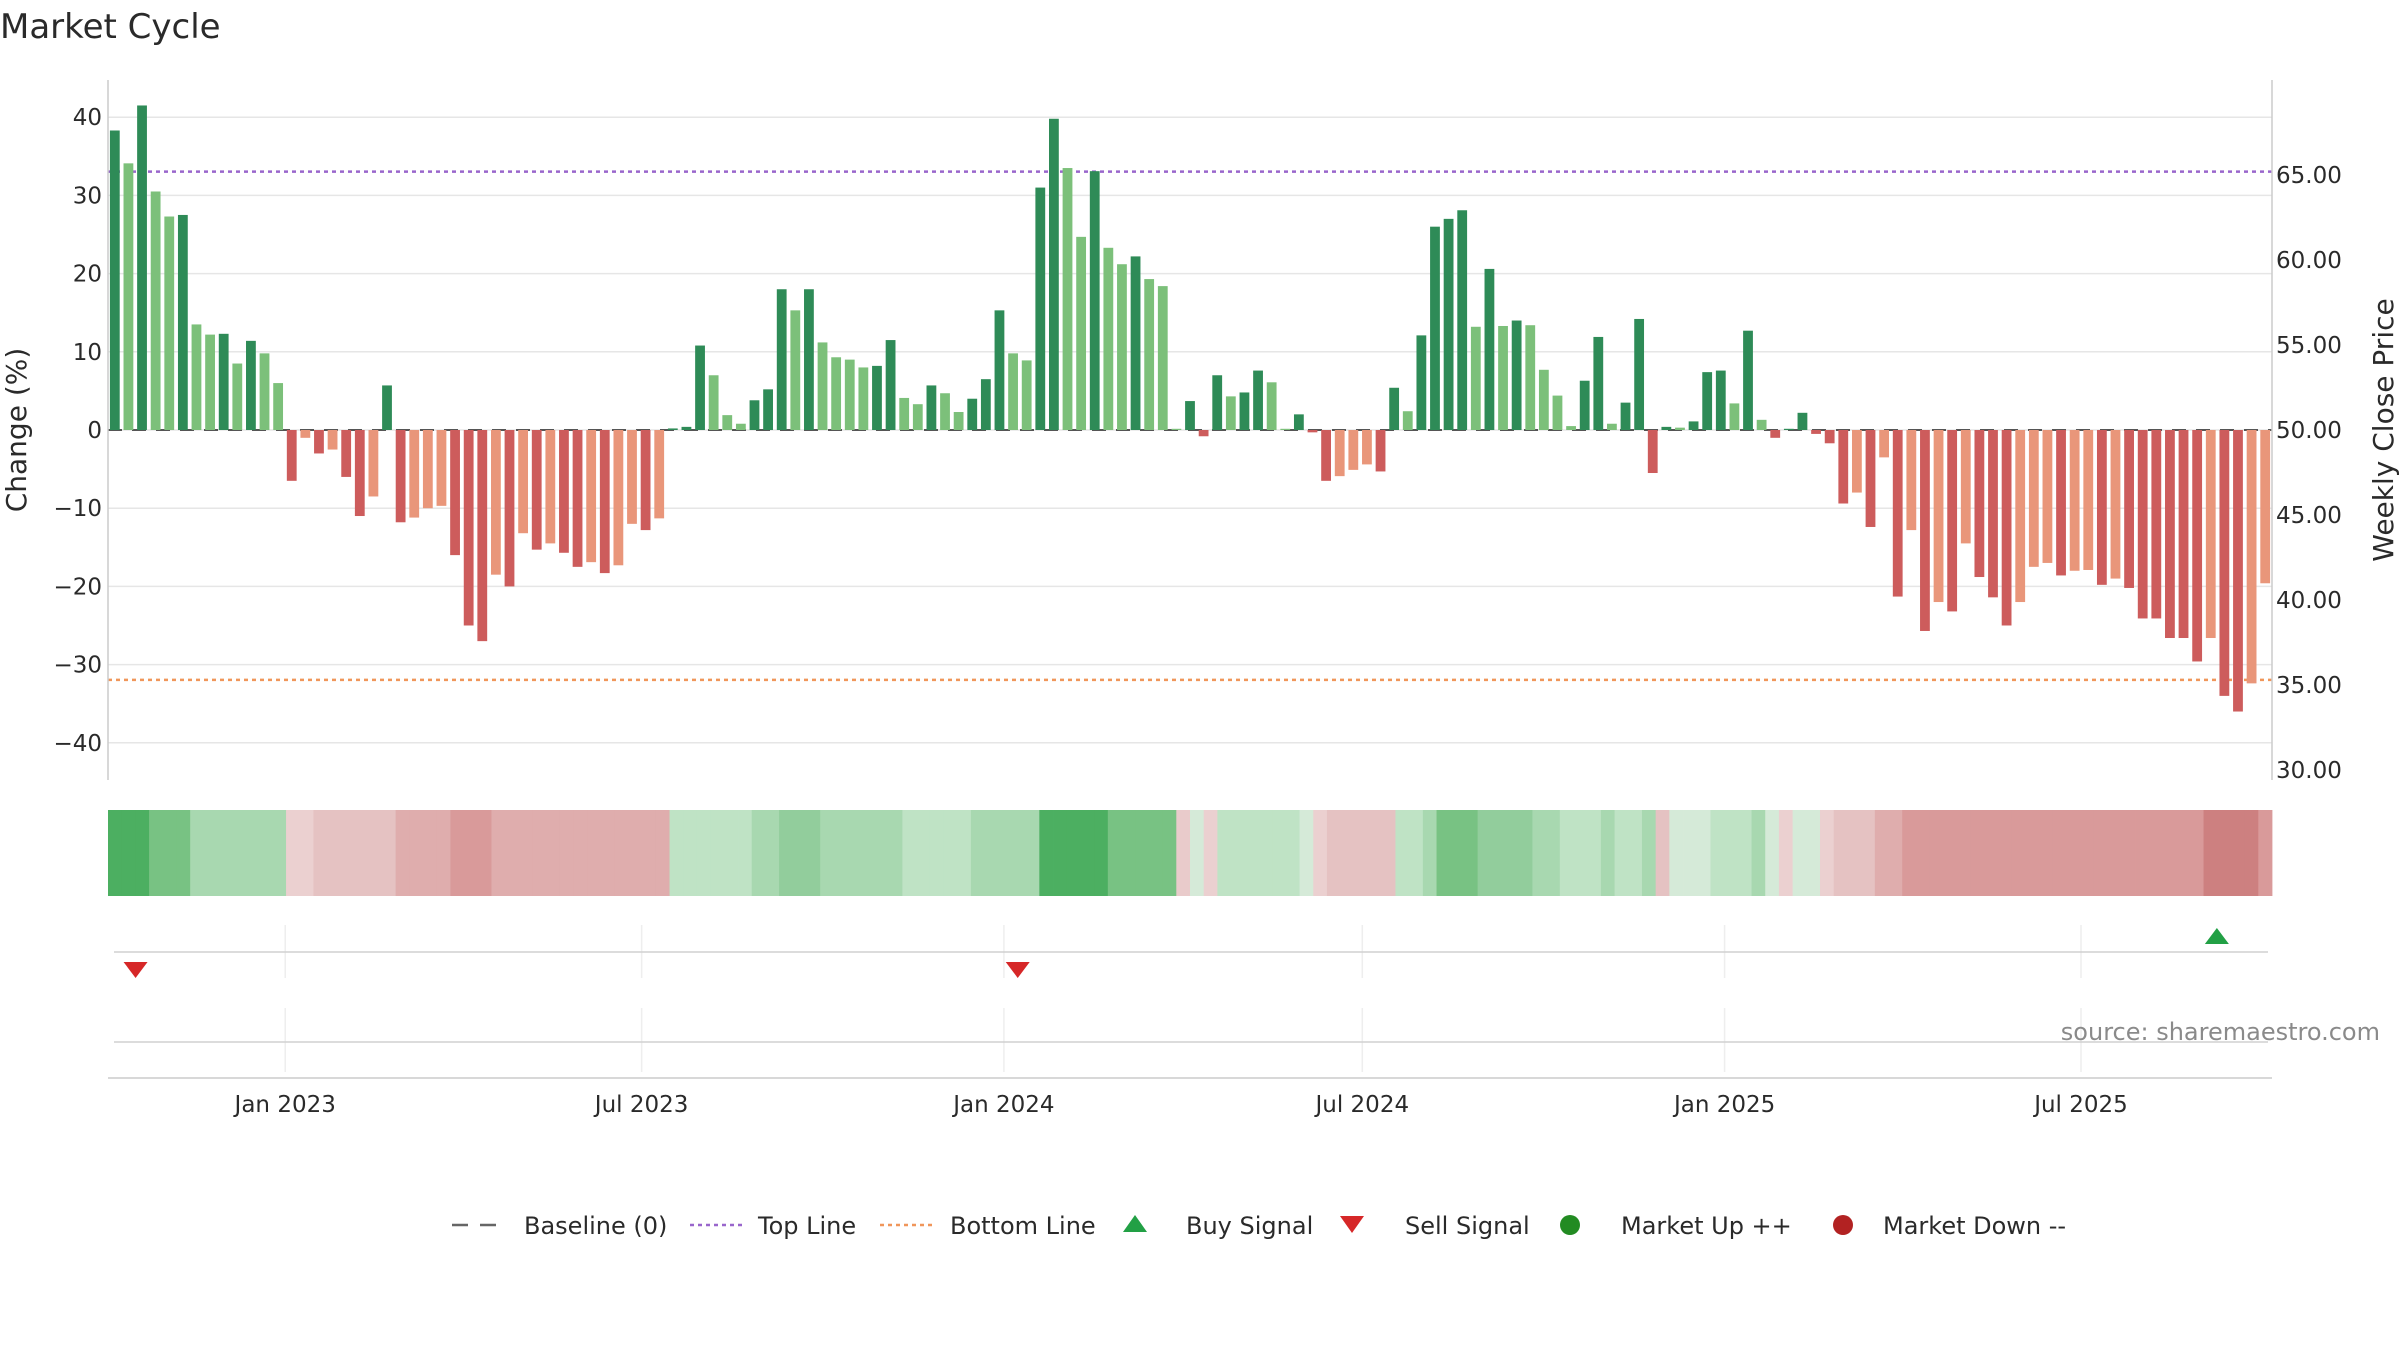 The width and height of the screenshot is (2400, 1350). What do you see at coordinates (2309, 176) in the screenshot?
I see `y2-tick-label: 65.00` at bounding box center [2309, 176].